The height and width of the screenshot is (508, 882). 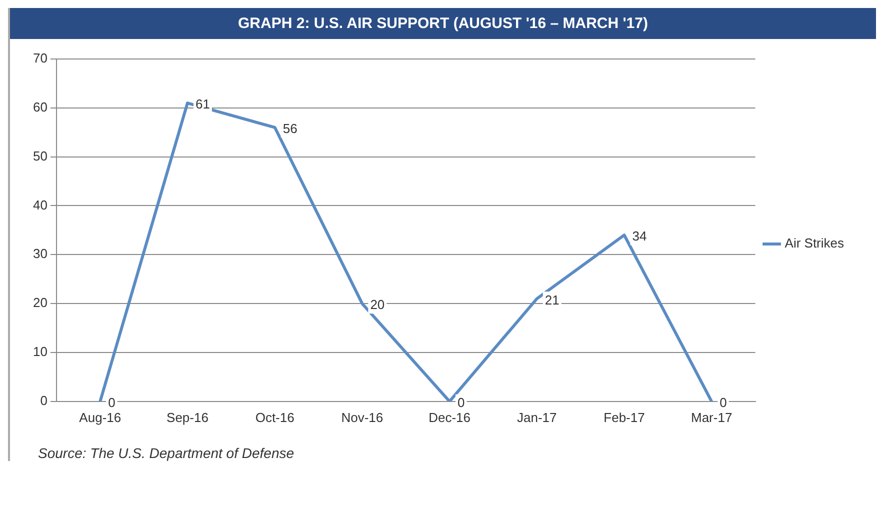 What do you see at coordinates (443, 23) in the screenshot?
I see `chart-title: GRAPH 2: U.S. AIR SUPPORT (AUGUST '16 – MARCH '17)` at bounding box center [443, 23].